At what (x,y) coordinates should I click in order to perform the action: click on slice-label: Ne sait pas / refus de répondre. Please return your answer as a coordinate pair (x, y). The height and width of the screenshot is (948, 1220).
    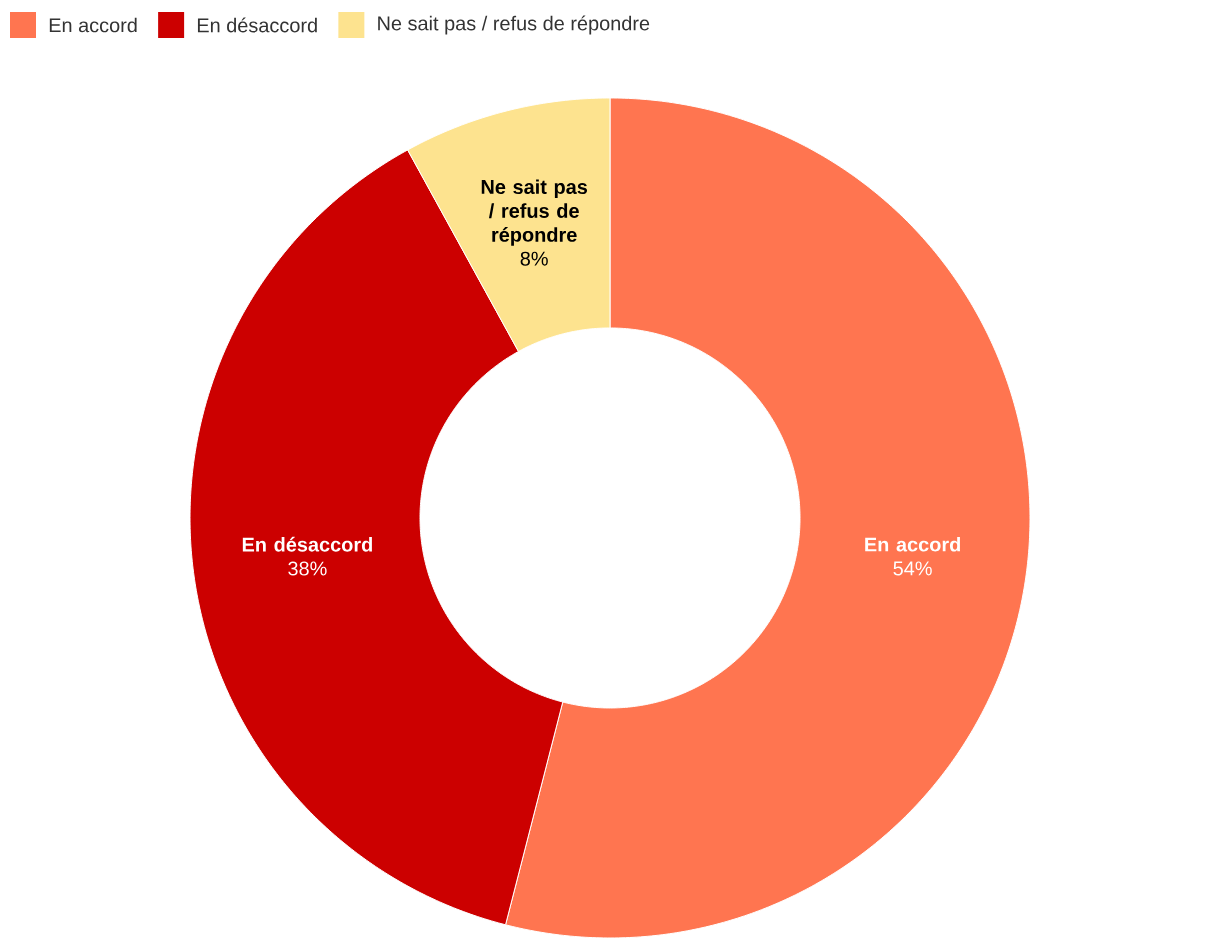
    Looking at the image, I should click on (534, 212).